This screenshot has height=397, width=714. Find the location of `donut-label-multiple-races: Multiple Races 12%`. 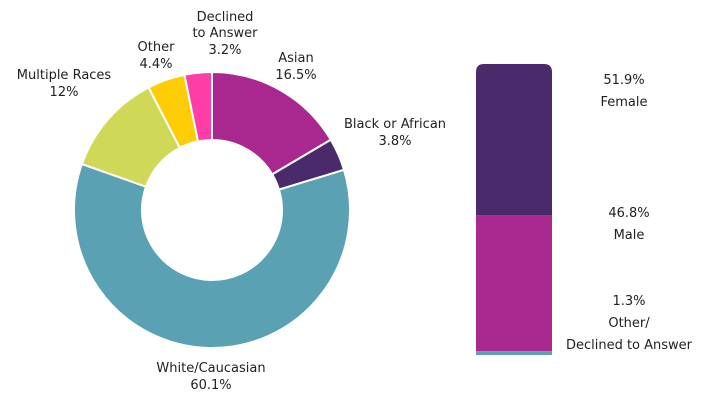

donut-label-multiple-races: Multiple Races 12% is located at coordinates (64, 84).